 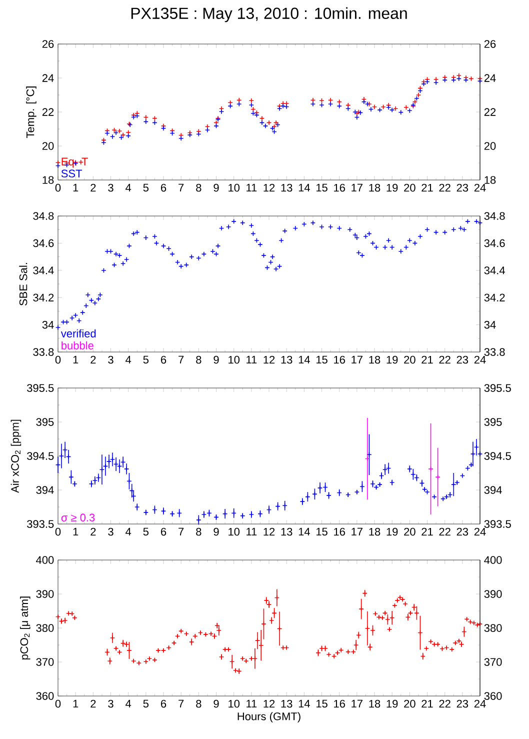 What do you see at coordinates (444, 188) in the screenshot?
I see `x-tick-label: 22` at bounding box center [444, 188].